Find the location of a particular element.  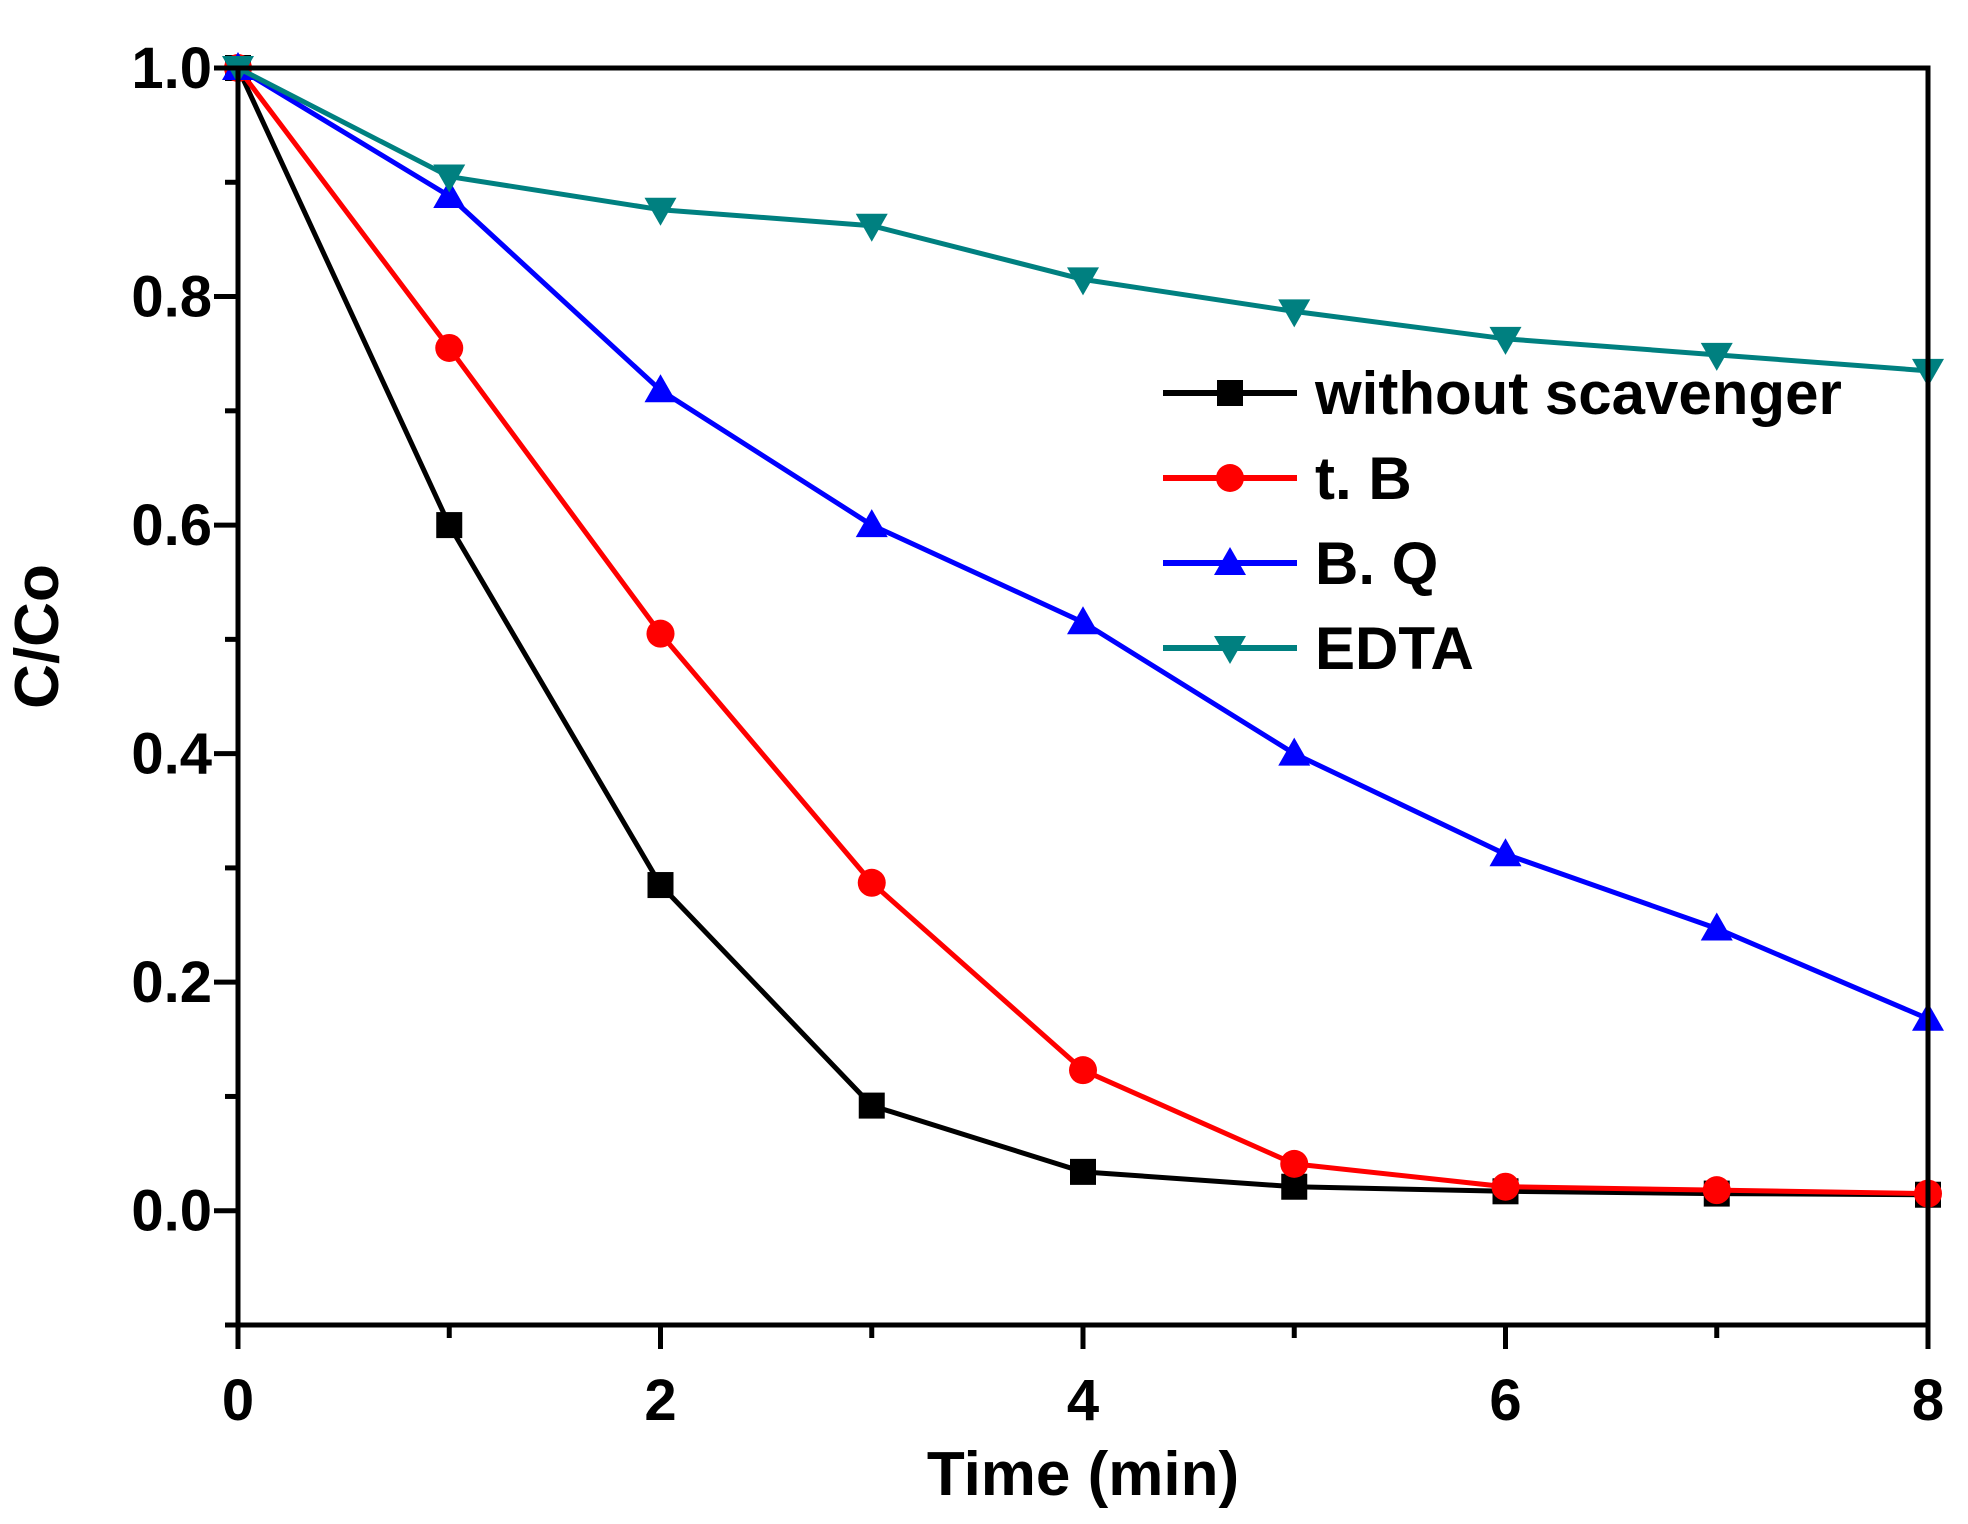

x-tick-label: 2 is located at coordinates (660, 1400).